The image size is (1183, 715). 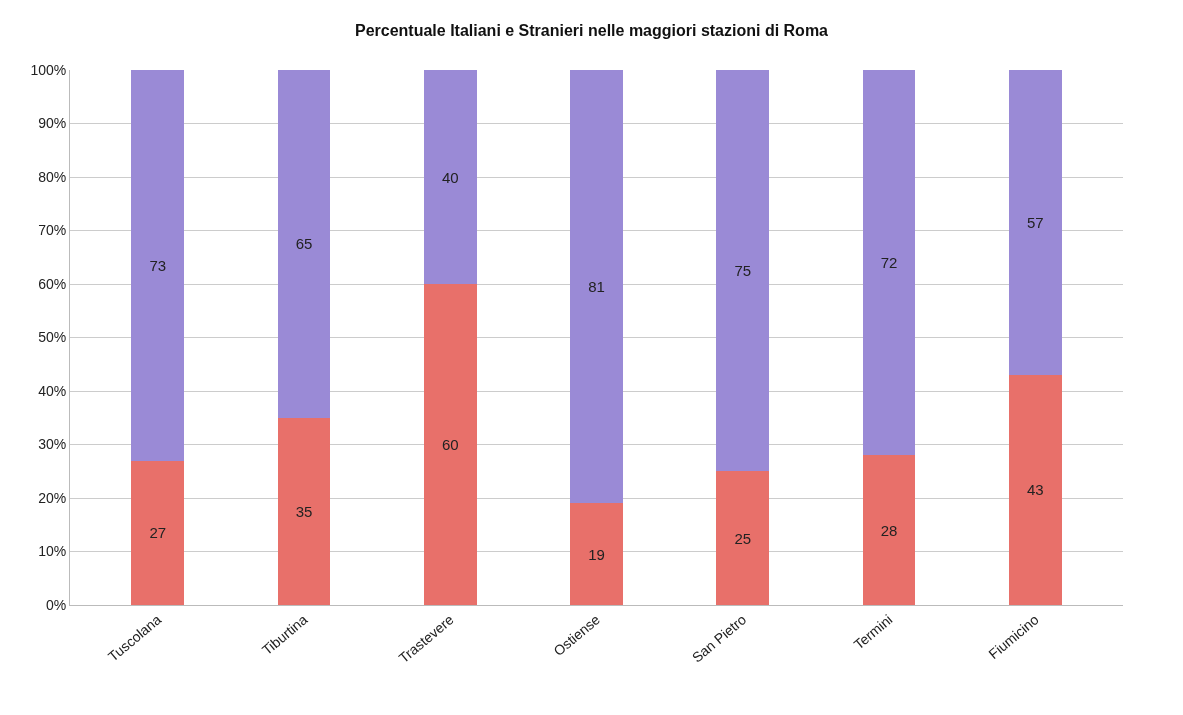 What do you see at coordinates (52, 390) in the screenshot?
I see `y-tick-label: 40%` at bounding box center [52, 390].